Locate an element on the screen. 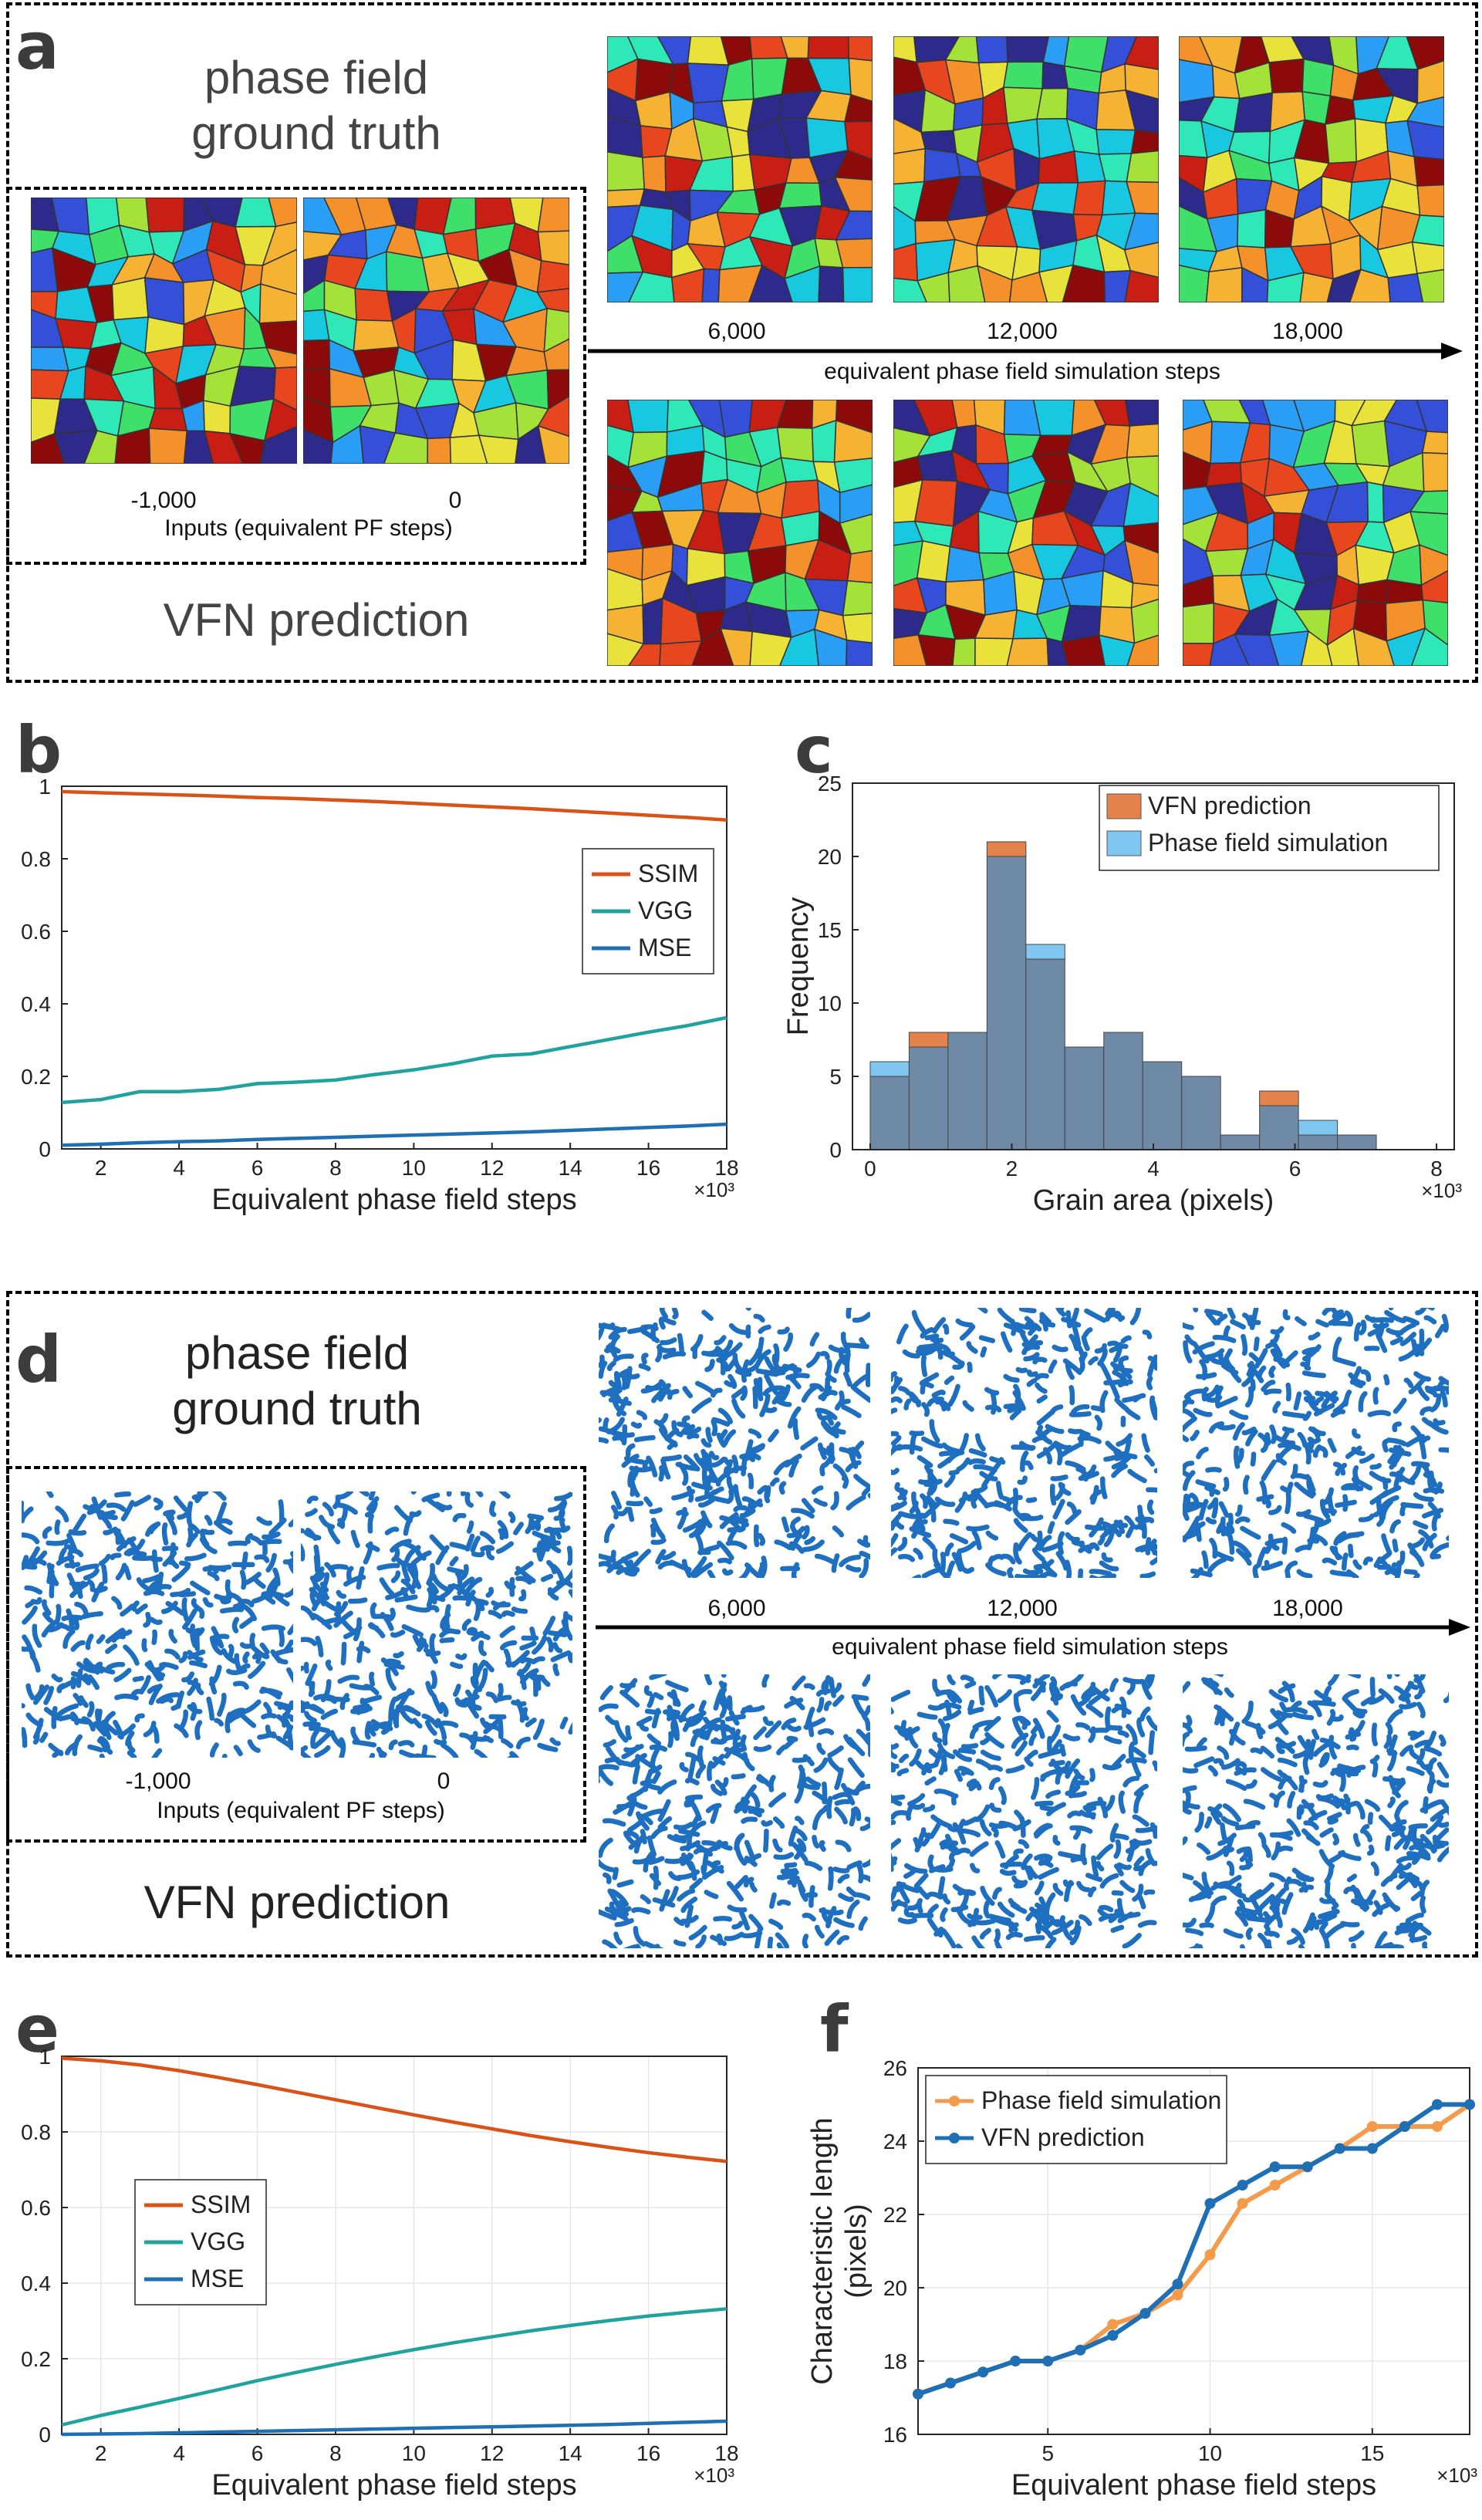  axes-box is located at coordinates (394, 968).